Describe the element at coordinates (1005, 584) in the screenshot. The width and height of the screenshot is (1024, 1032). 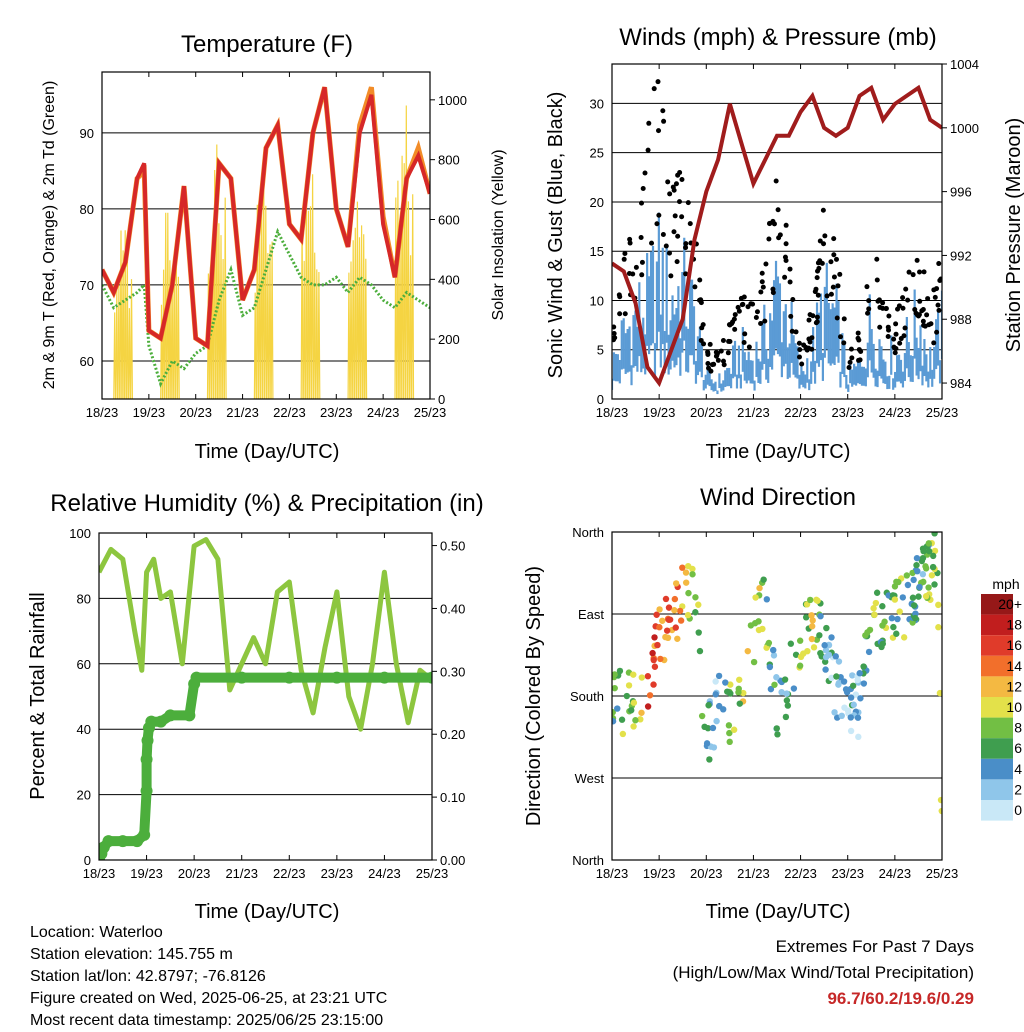
I see `legend-title: mph` at that location.